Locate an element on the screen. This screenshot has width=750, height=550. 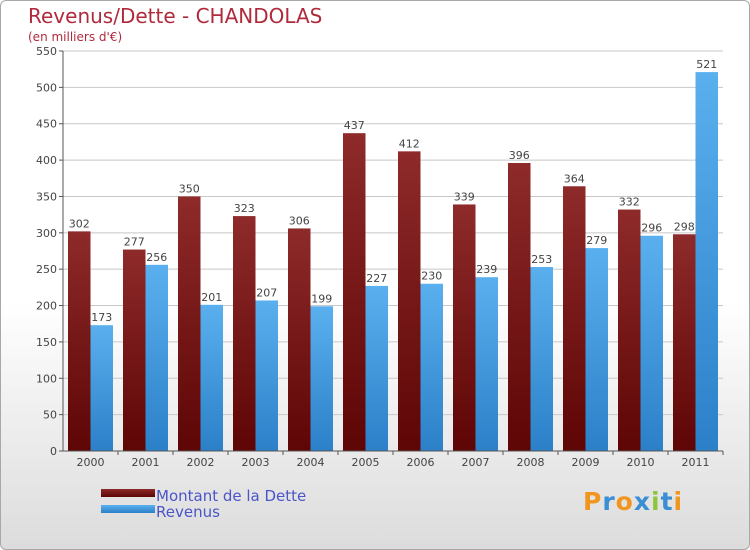
y-tick-label: 400 is located at coordinates (46, 160).